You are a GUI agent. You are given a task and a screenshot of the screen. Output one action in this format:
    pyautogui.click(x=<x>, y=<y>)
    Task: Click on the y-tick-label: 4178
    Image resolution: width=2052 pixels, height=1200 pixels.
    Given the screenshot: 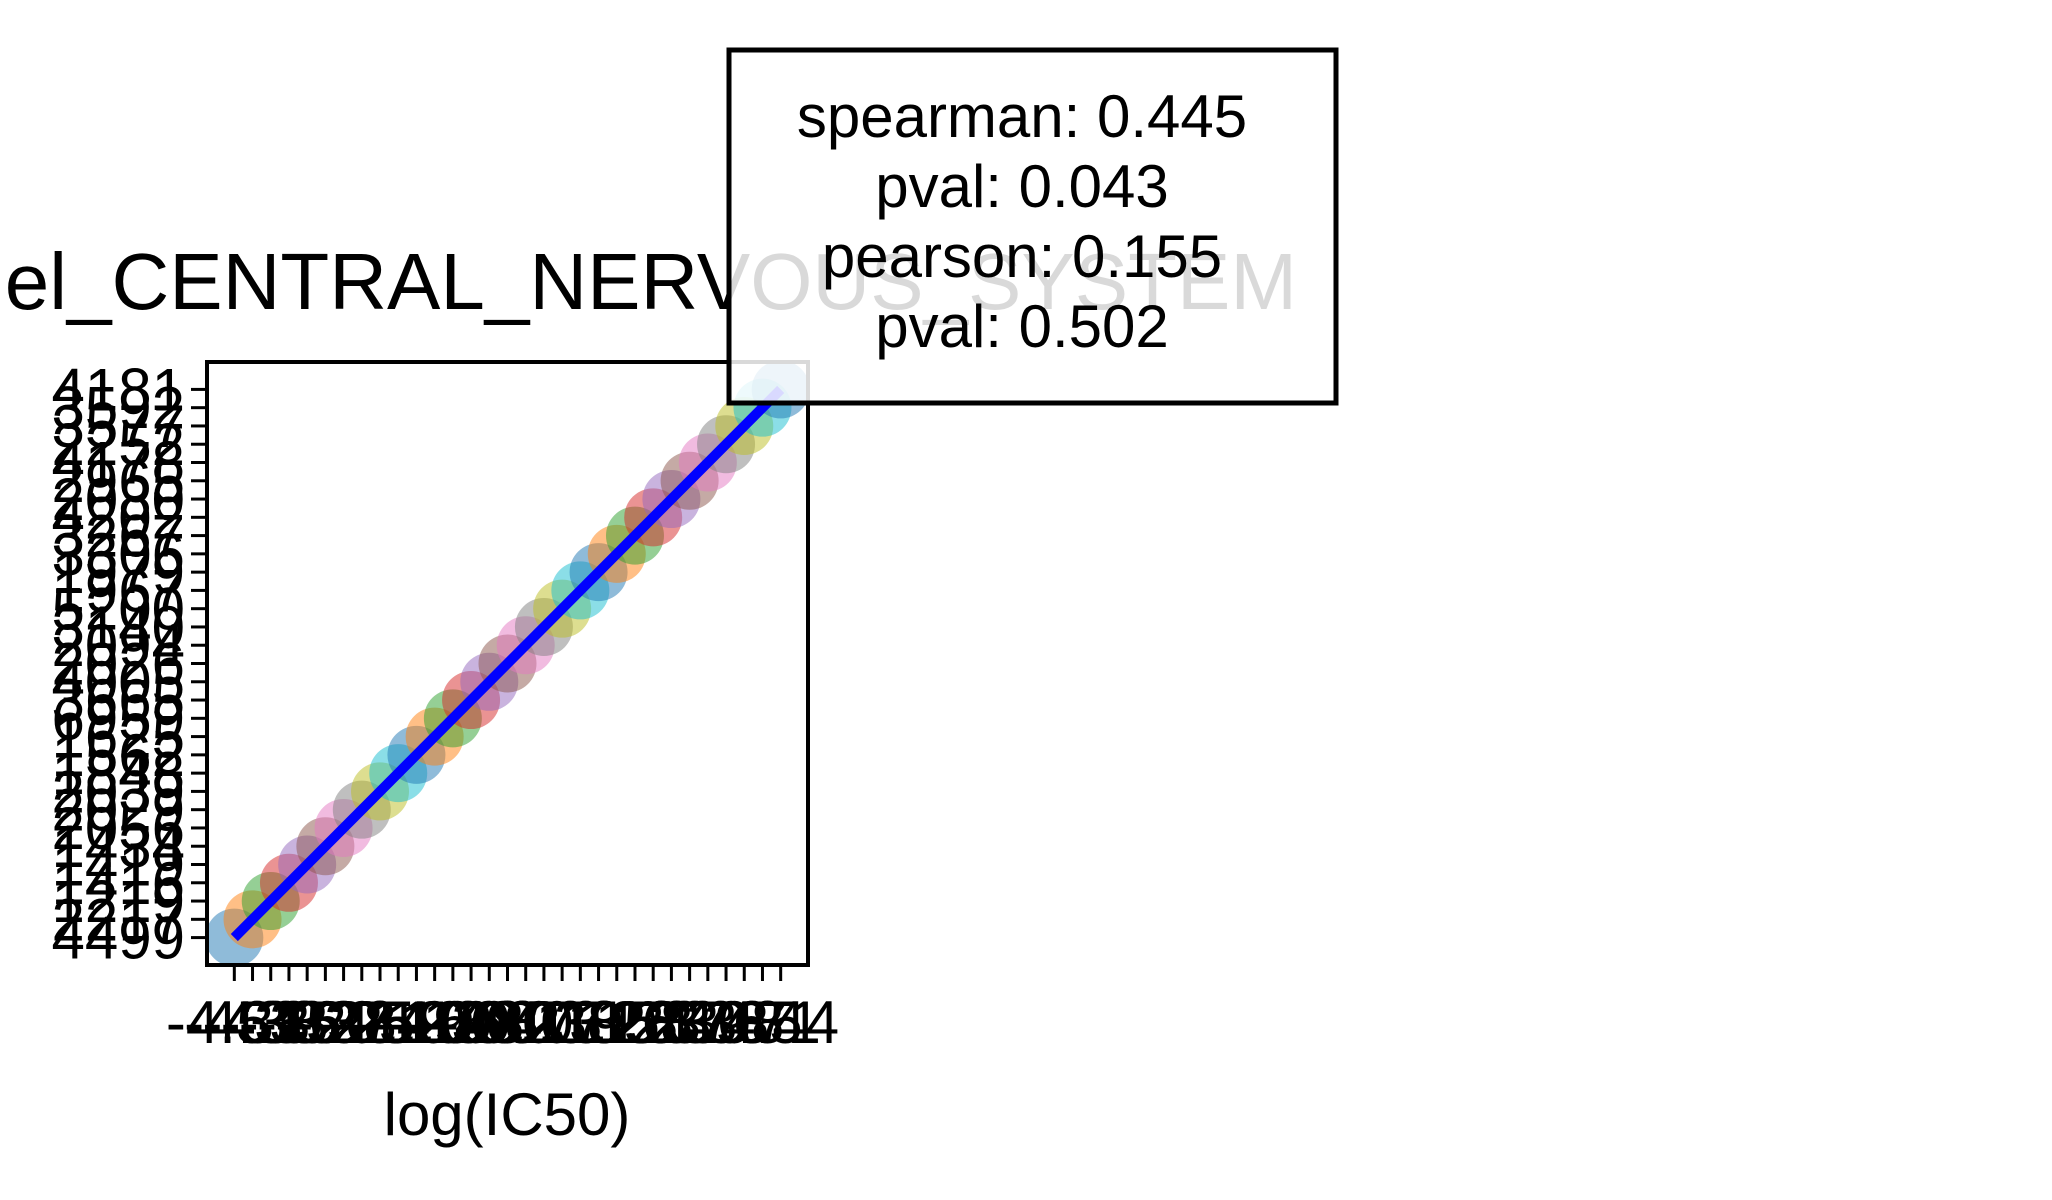 What is the action you would take?
    pyautogui.click(x=118, y=463)
    